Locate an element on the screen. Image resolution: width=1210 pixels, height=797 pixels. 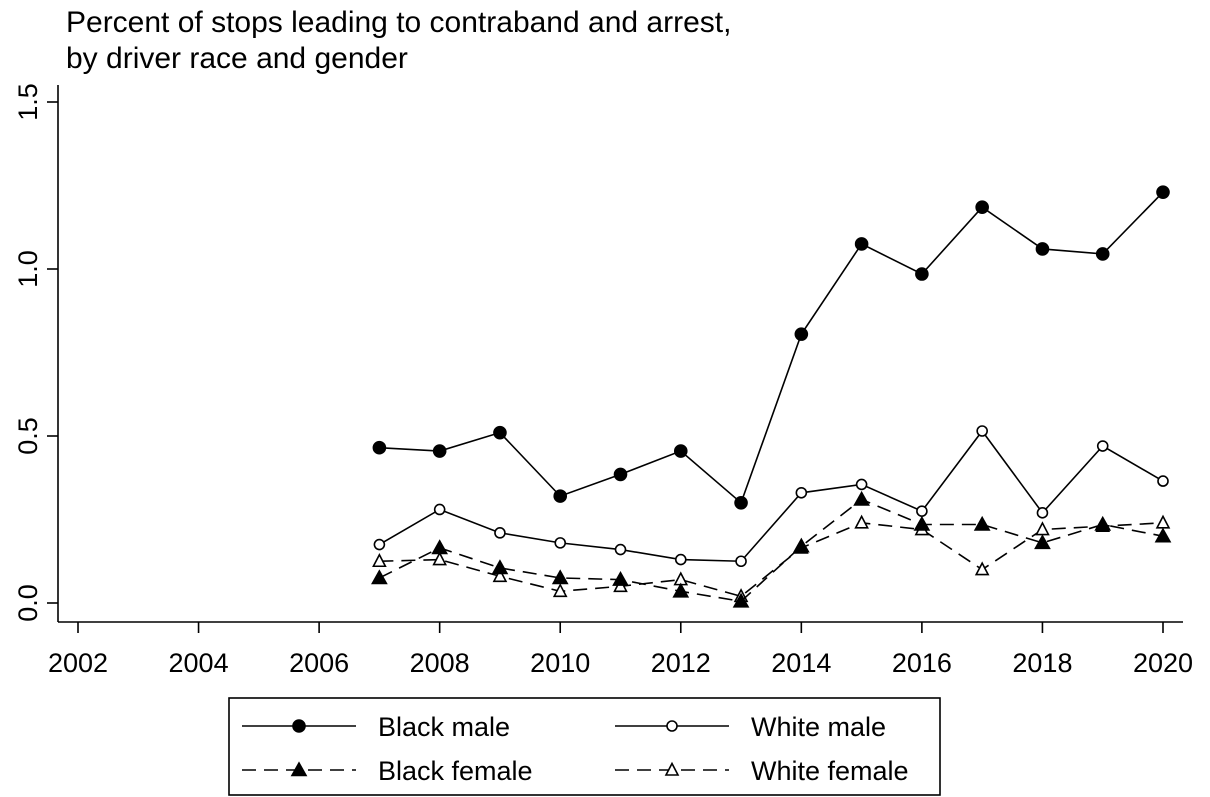
x-tick-label: 2010 is located at coordinates (560, 663).